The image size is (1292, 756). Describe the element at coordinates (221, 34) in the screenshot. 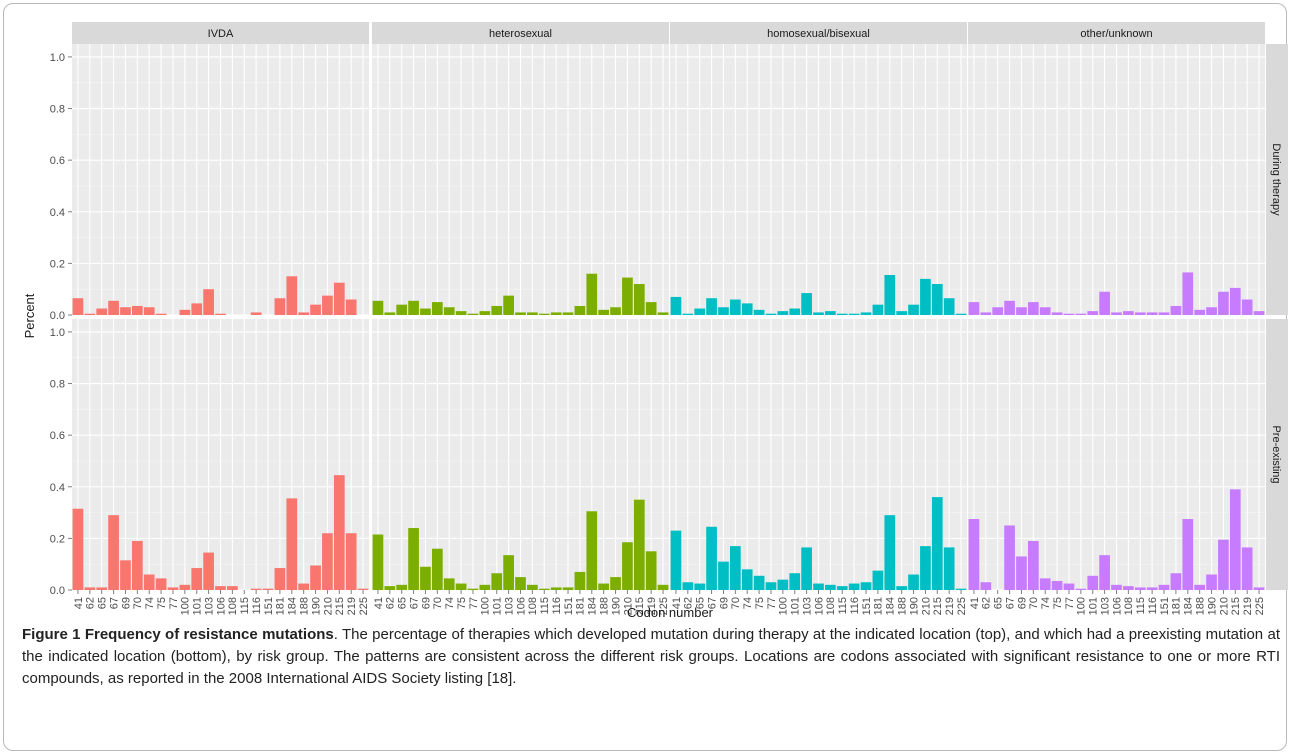

I see `strip-label-ivda: IVDA` at that location.